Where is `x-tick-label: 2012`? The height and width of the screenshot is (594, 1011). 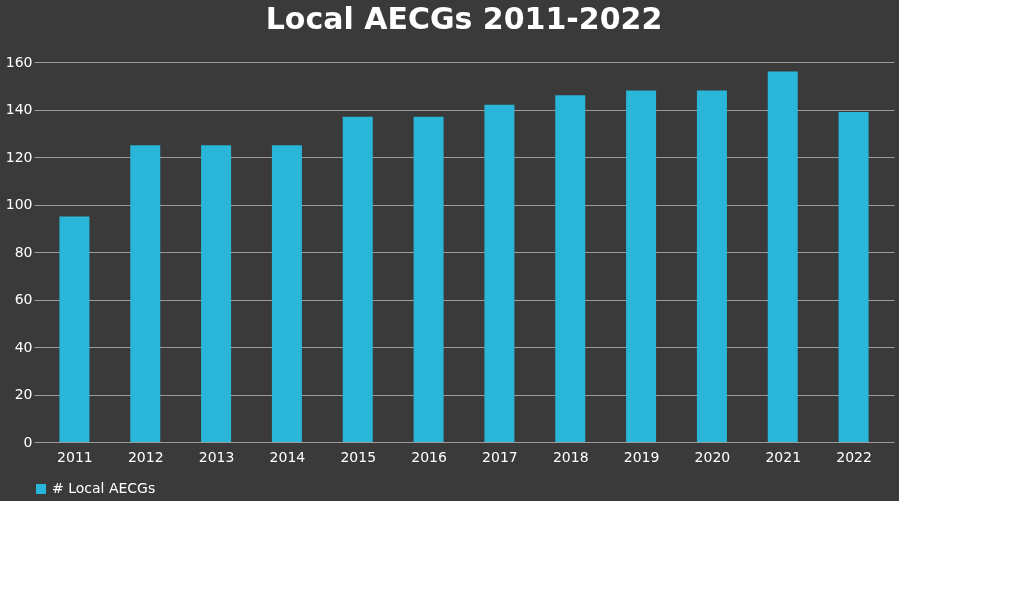 x-tick-label: 2012 is located at coordinates (145, 456).